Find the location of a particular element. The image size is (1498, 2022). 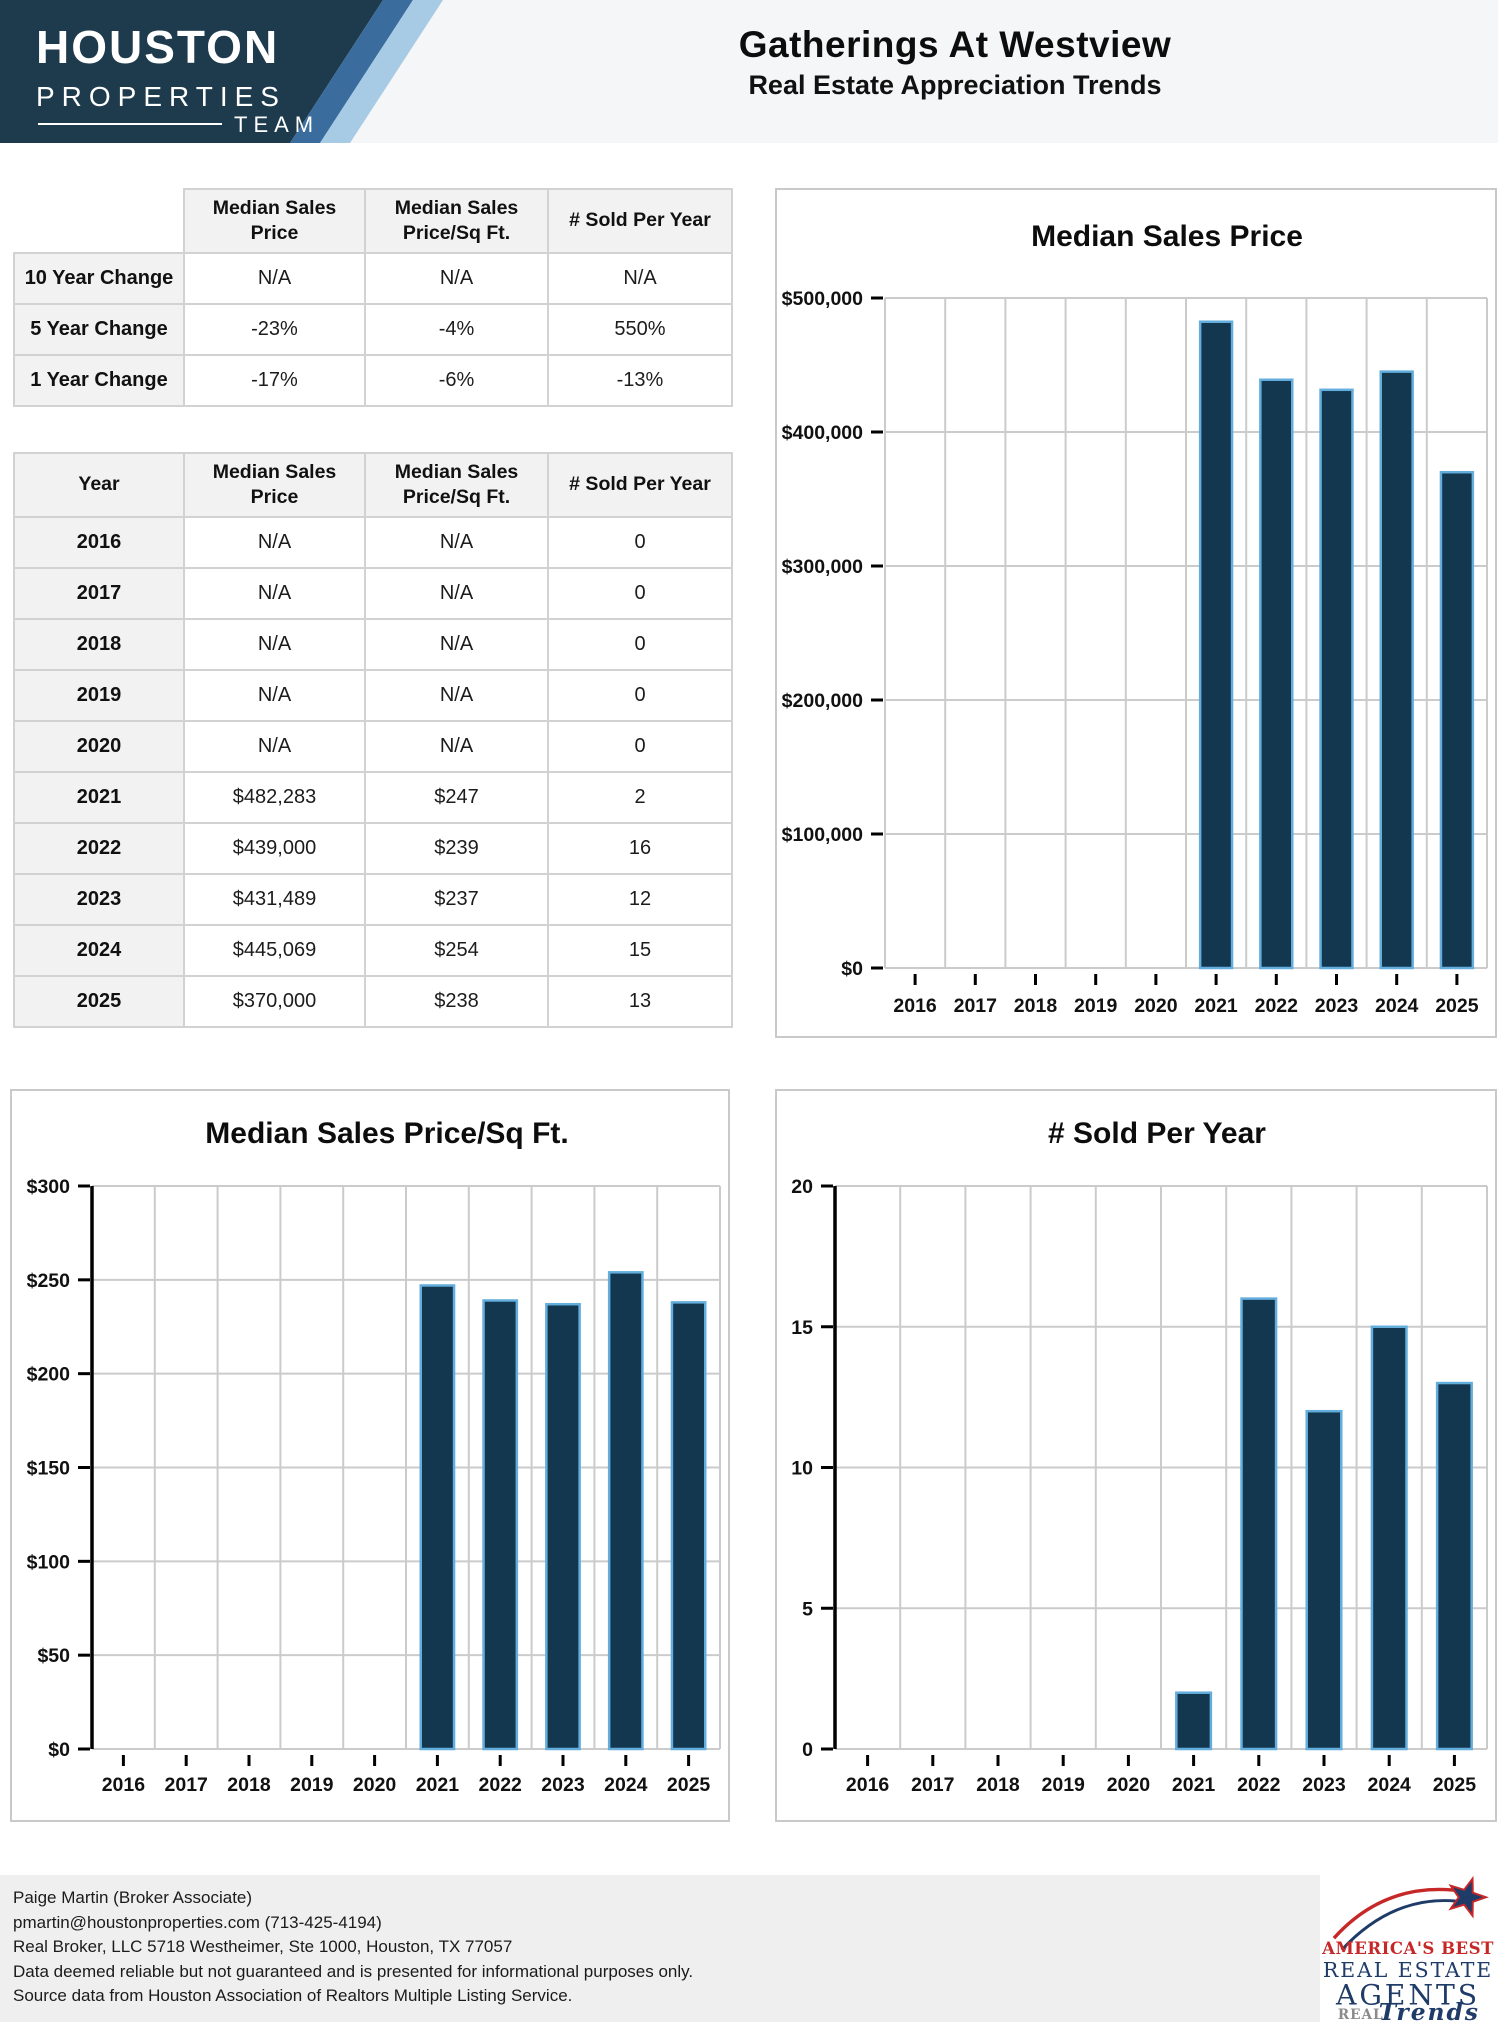

year-cell: 2022 is located at coordinates (99, 848).